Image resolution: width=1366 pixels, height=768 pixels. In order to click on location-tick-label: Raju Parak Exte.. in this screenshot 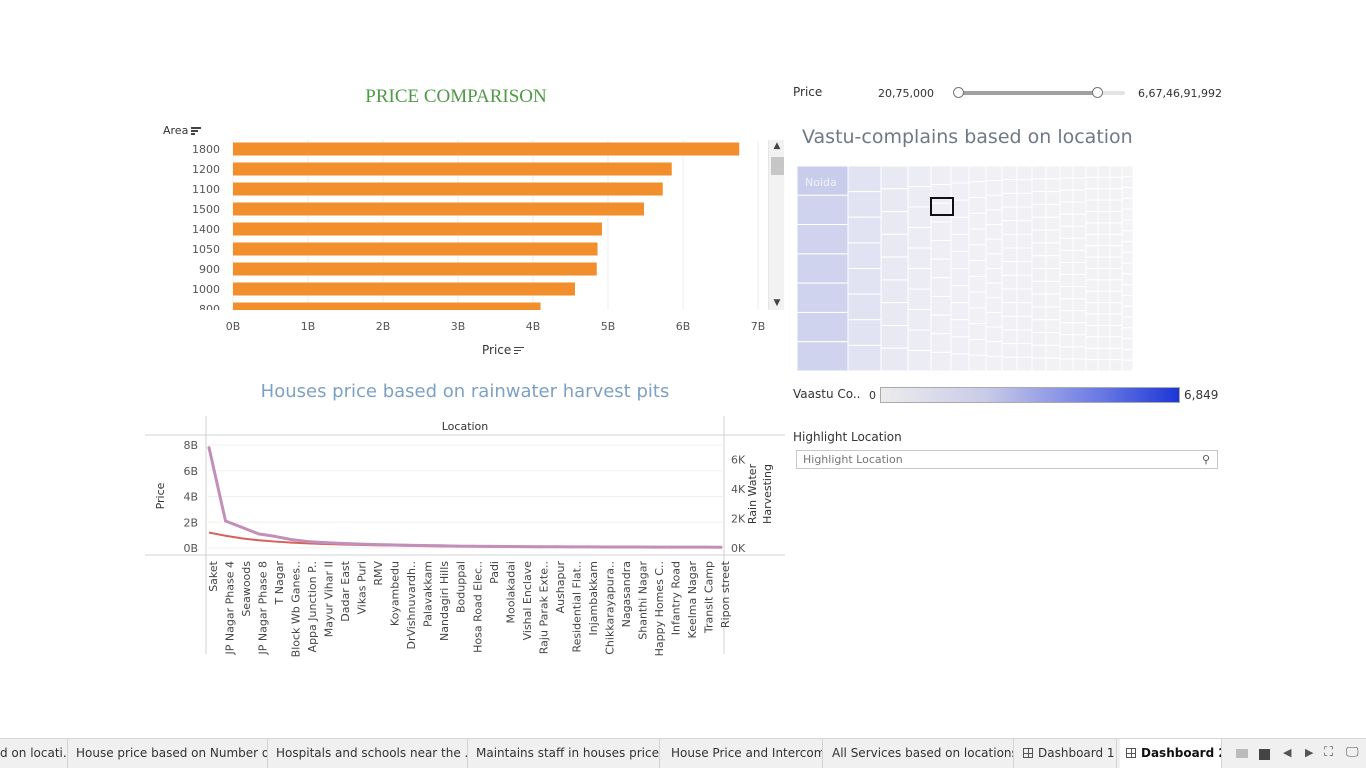, I will do `click(543, 607)`.